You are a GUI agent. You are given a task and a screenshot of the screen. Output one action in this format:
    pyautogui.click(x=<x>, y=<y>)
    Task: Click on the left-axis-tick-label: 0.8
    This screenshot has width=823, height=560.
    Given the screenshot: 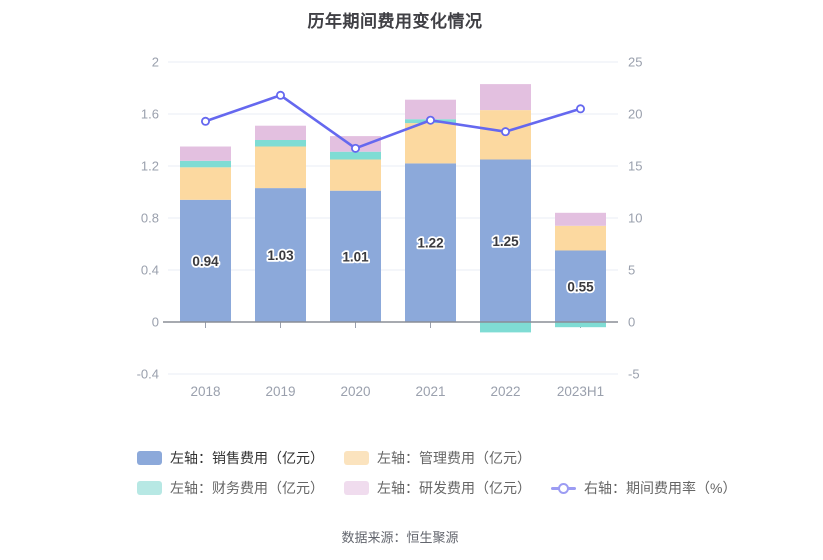 What is the action you would take?
    pyautogui.click(x=150, y=218)
    